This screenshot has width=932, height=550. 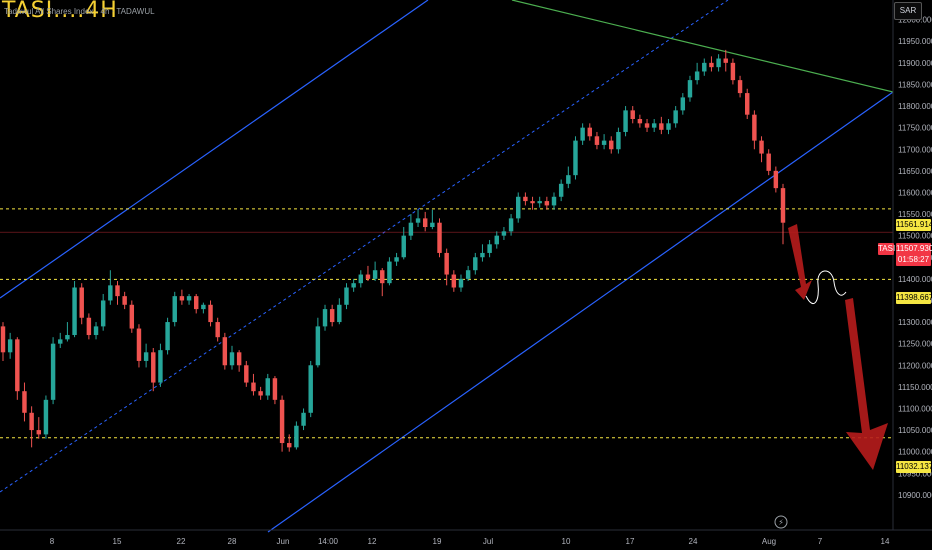 What do you see at coordinates (915, 236) in the screenshot?
I see `y-tick-label: 11500.000` at bounding box center [915, 236].